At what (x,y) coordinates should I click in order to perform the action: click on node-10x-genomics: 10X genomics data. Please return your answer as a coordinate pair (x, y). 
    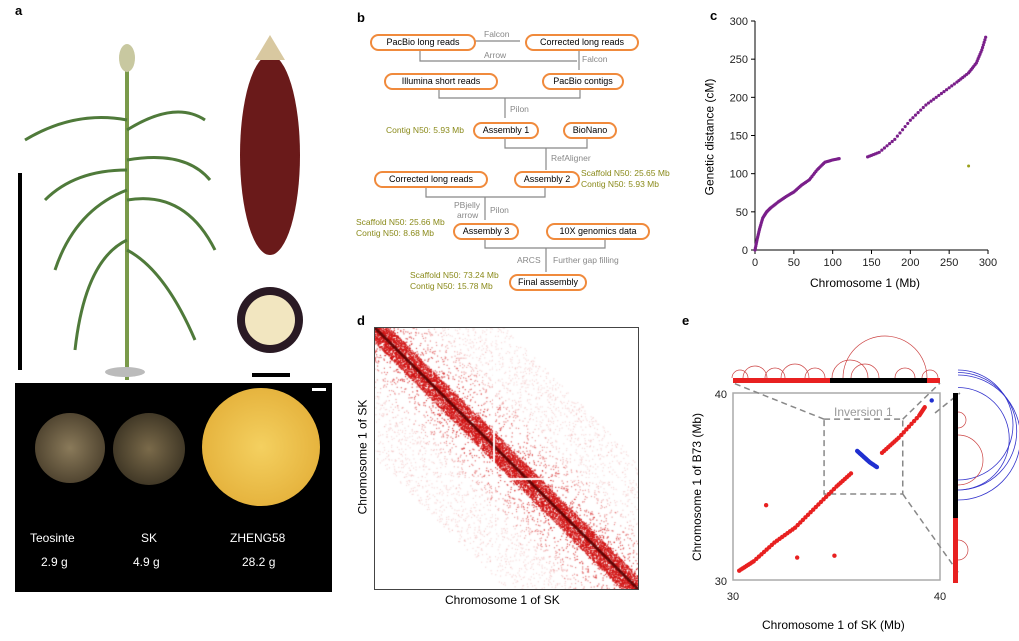
    Looking at the image, I should click on (598, 231).